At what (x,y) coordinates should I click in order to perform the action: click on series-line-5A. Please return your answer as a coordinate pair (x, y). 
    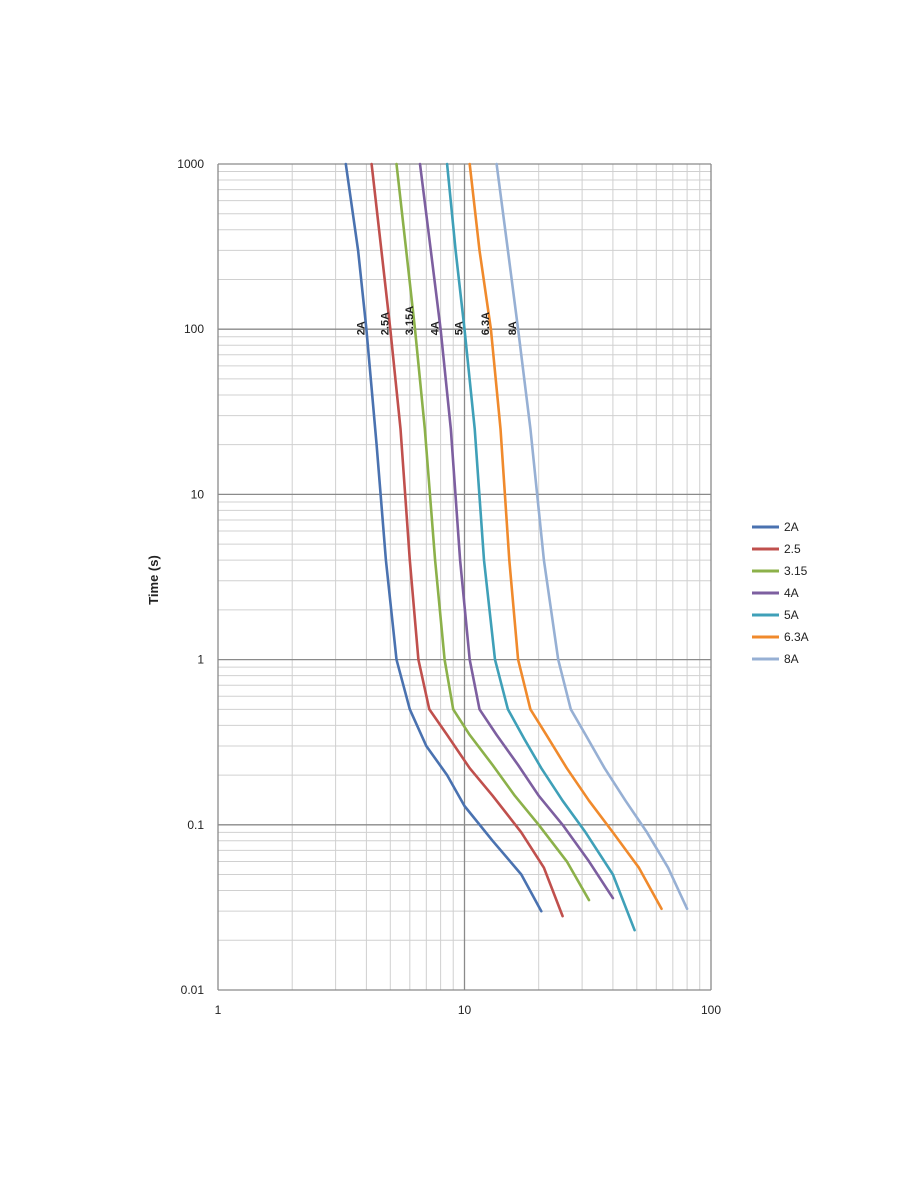
    Looking at the image, I should click on (540, 547).